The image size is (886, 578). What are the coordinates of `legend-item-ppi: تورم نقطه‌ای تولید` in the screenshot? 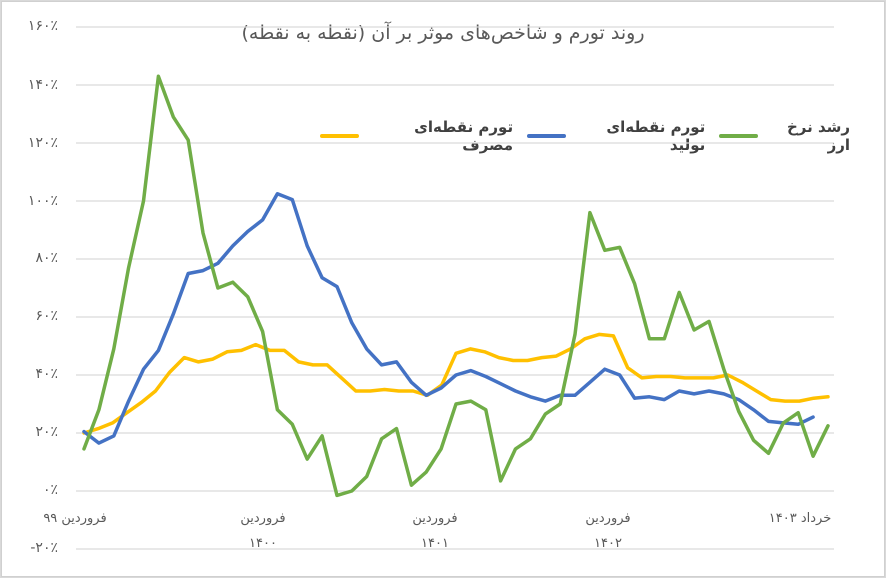 It's located at (616, 136).